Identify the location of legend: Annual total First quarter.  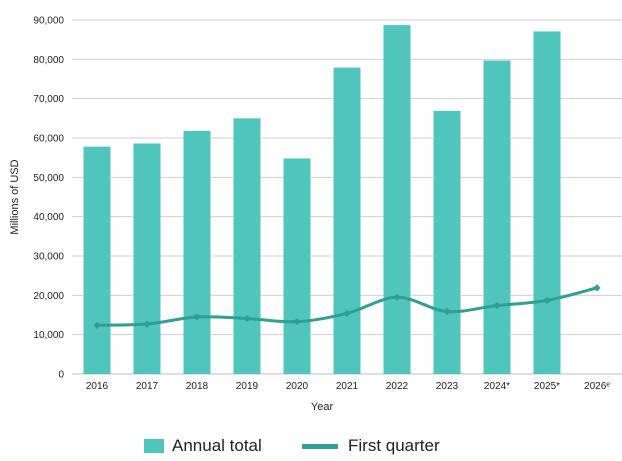
(311, 448).